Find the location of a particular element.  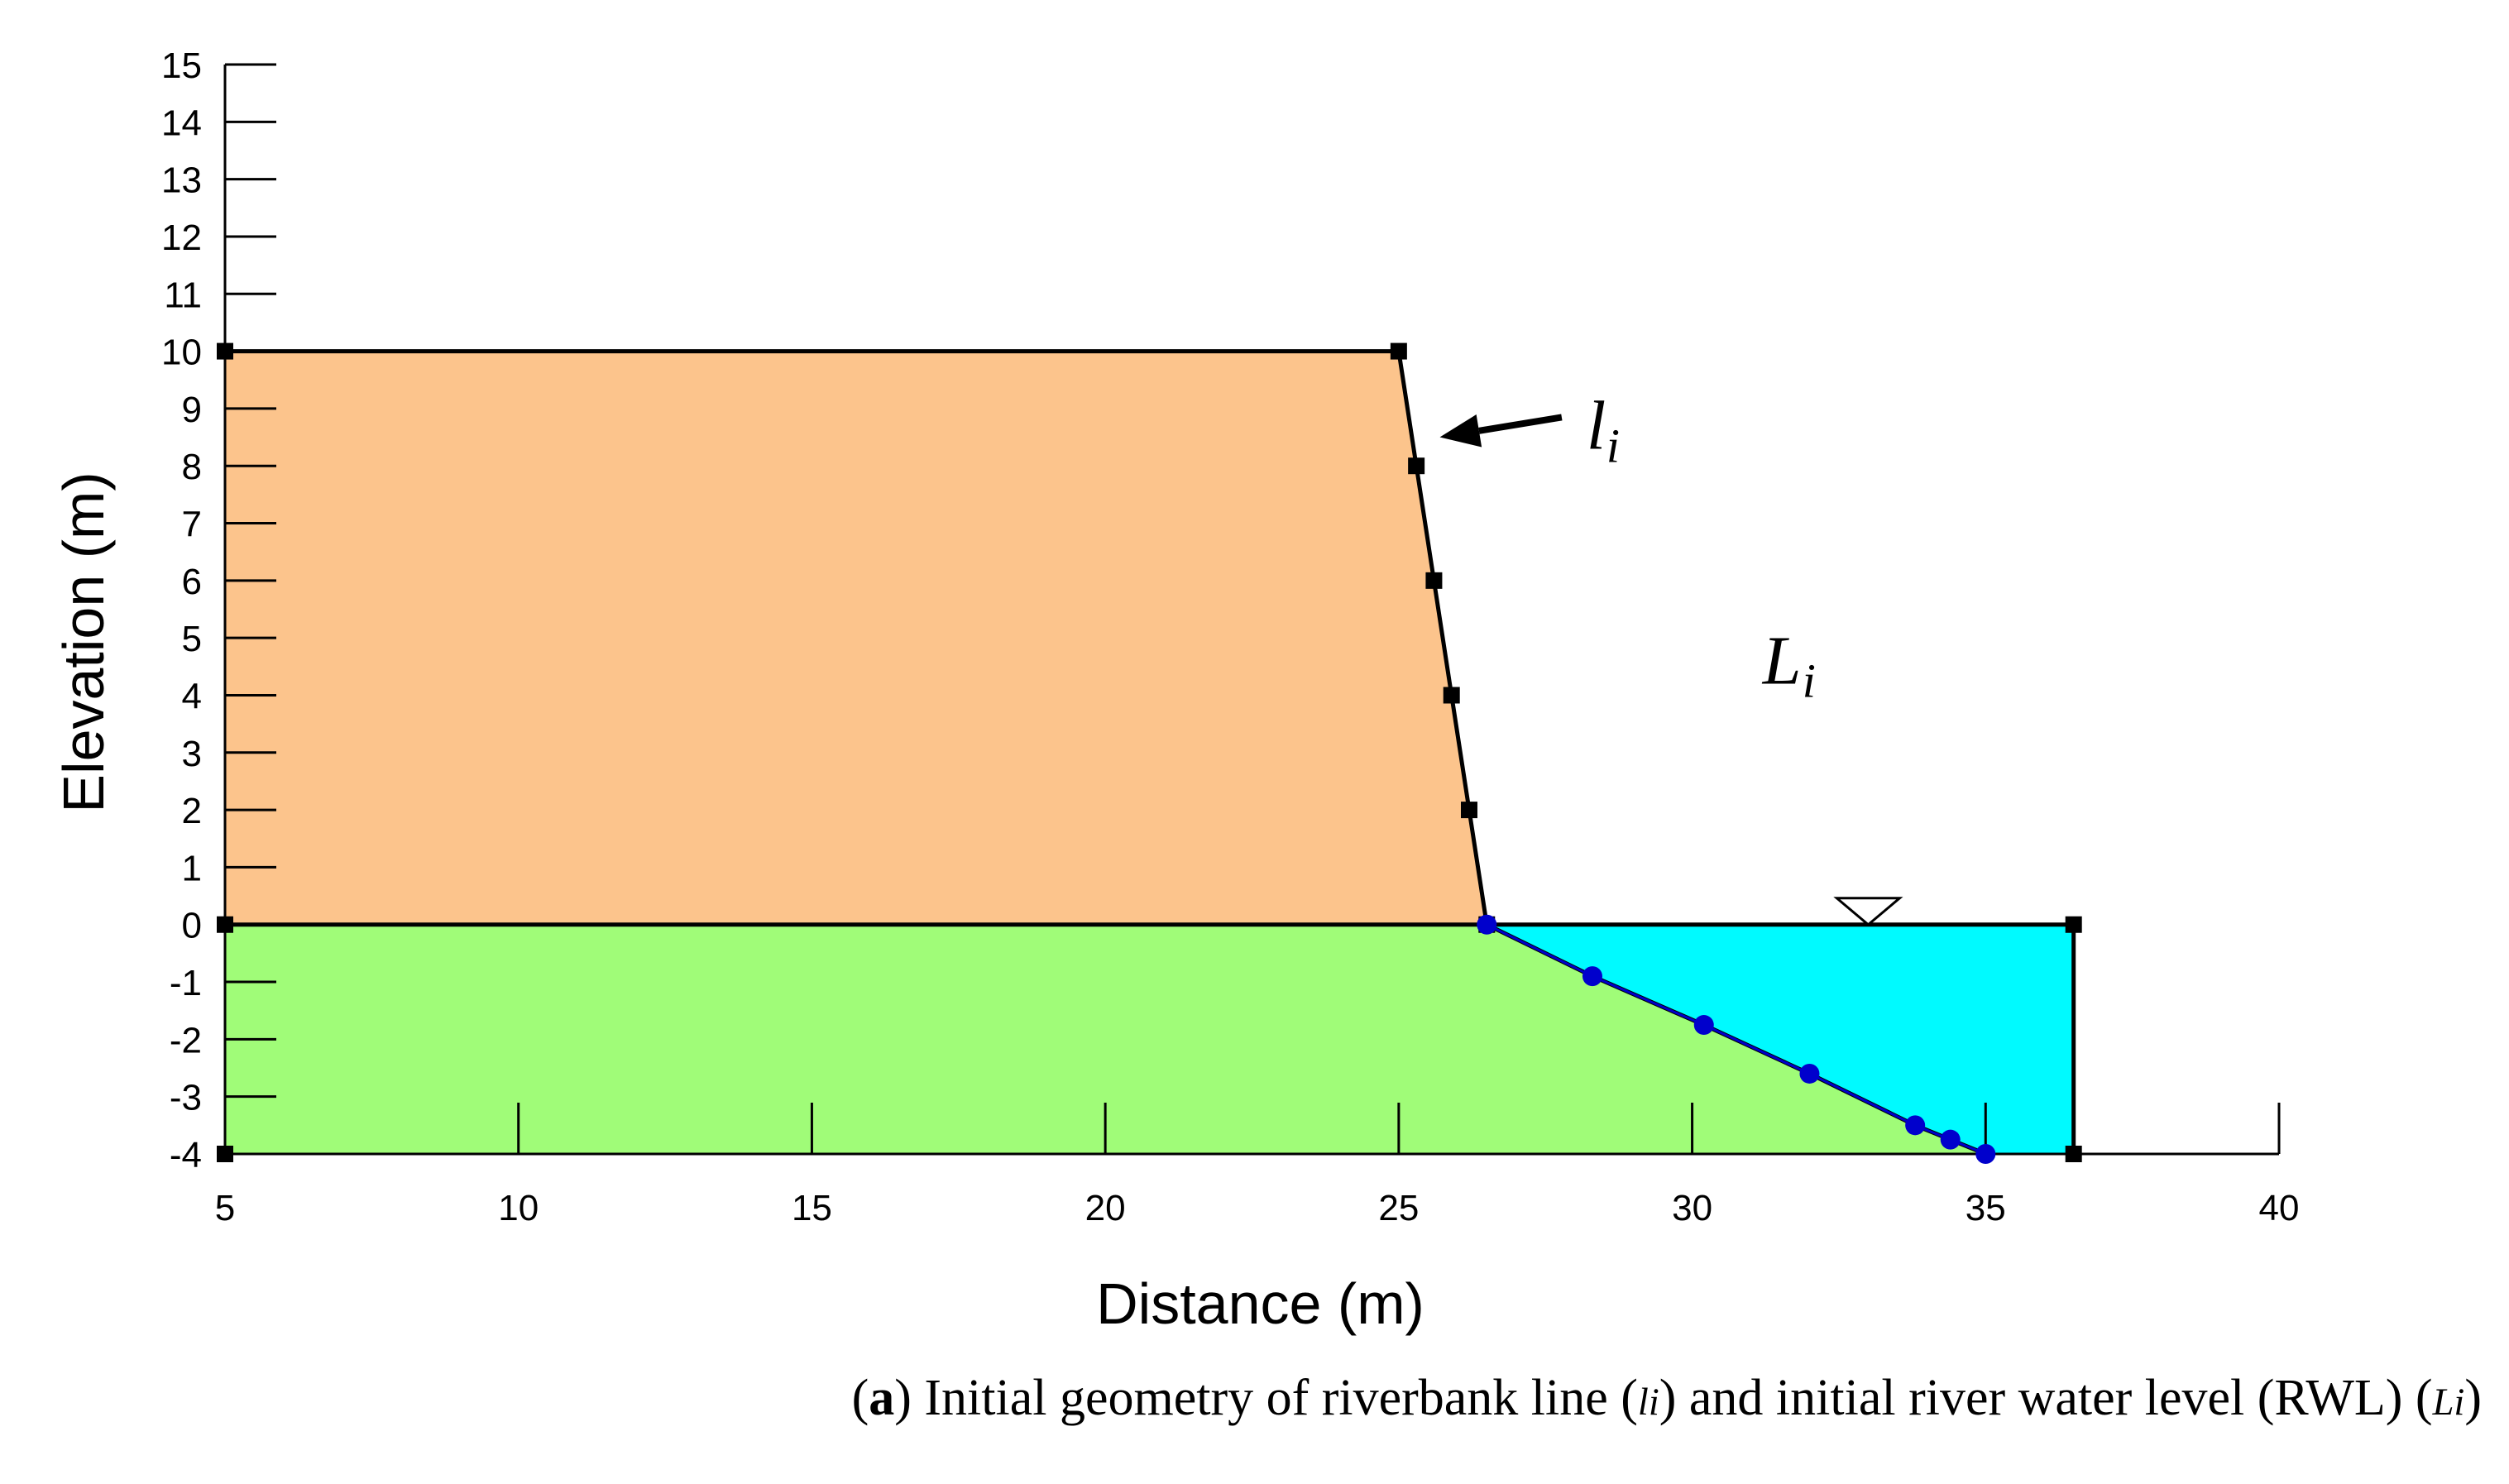

y-tick-label: -4 is located at coordinates (186, 1155).